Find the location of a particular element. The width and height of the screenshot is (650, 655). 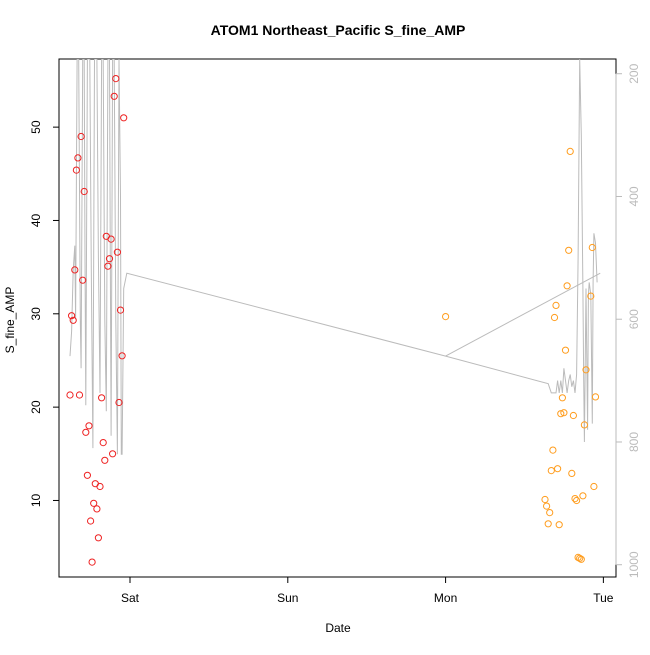

x-tick-label: Mon is located at coordinates (445, 598).